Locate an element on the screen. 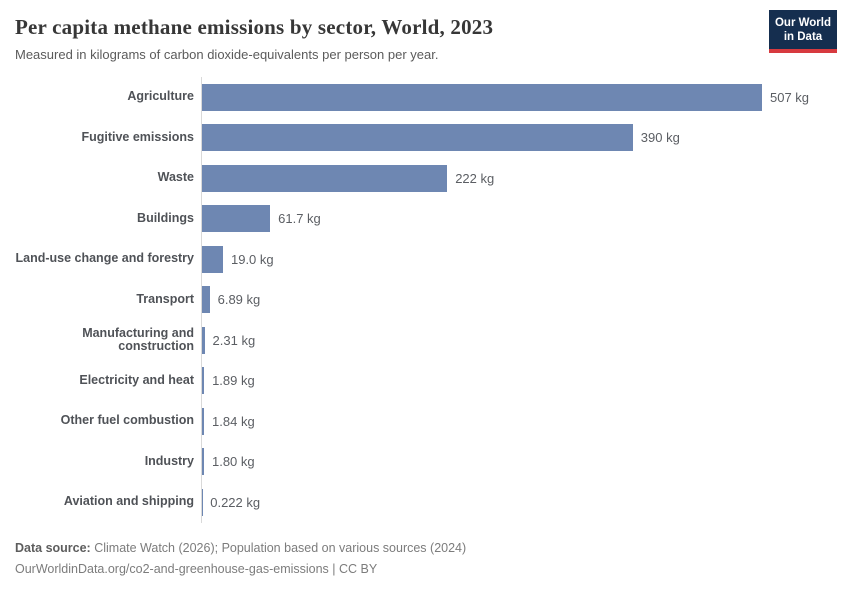 Image resolution: width=850 pixels, height=600 pixels. category-label: Land-use change and forestry is located at coordinates (104, 258).